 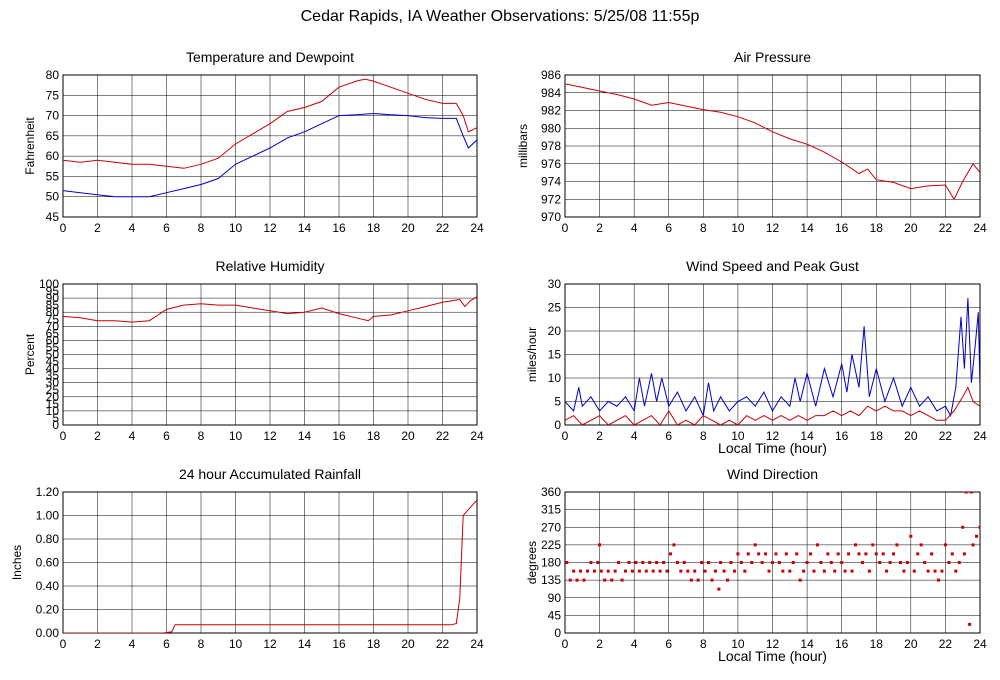 I want to click on y-tick-label: 65, so click(x=53, y=333).